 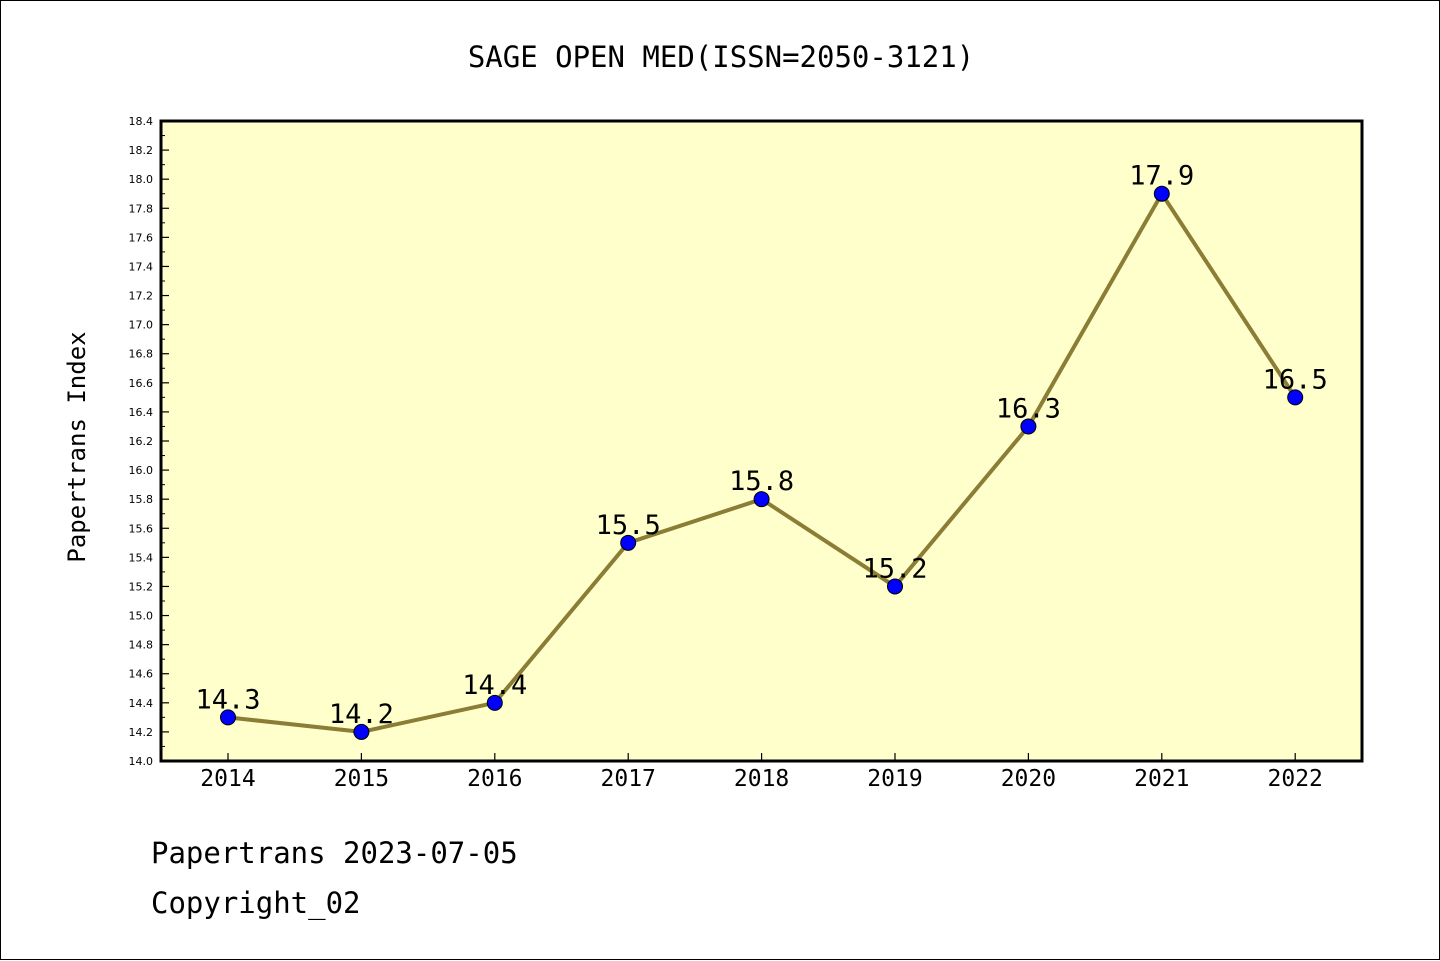 What do you see at coordinates (141, 732) in the screenshot?
I see `y-tick-label: 14.2` at bounding box center [141, 732].